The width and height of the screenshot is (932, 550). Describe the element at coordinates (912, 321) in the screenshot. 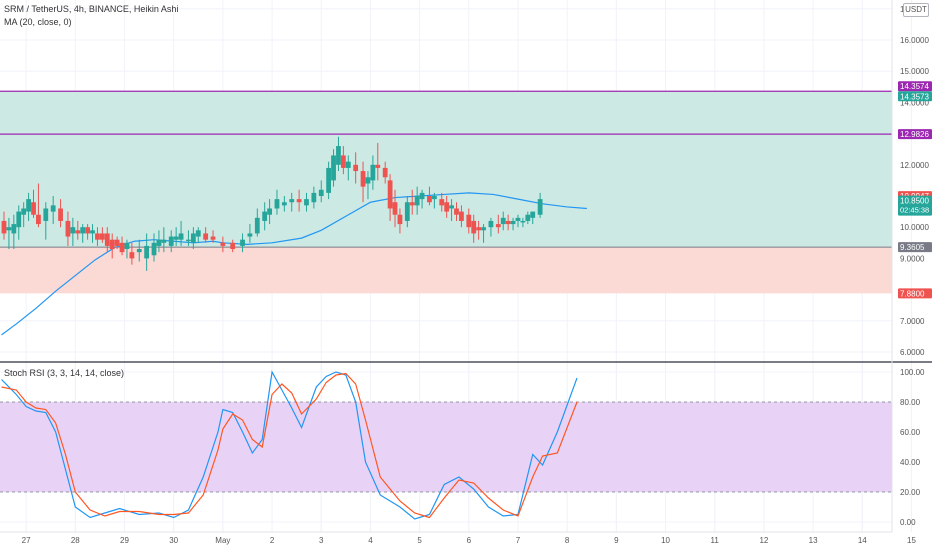

I see `price-tick: 7.0000` at that location.